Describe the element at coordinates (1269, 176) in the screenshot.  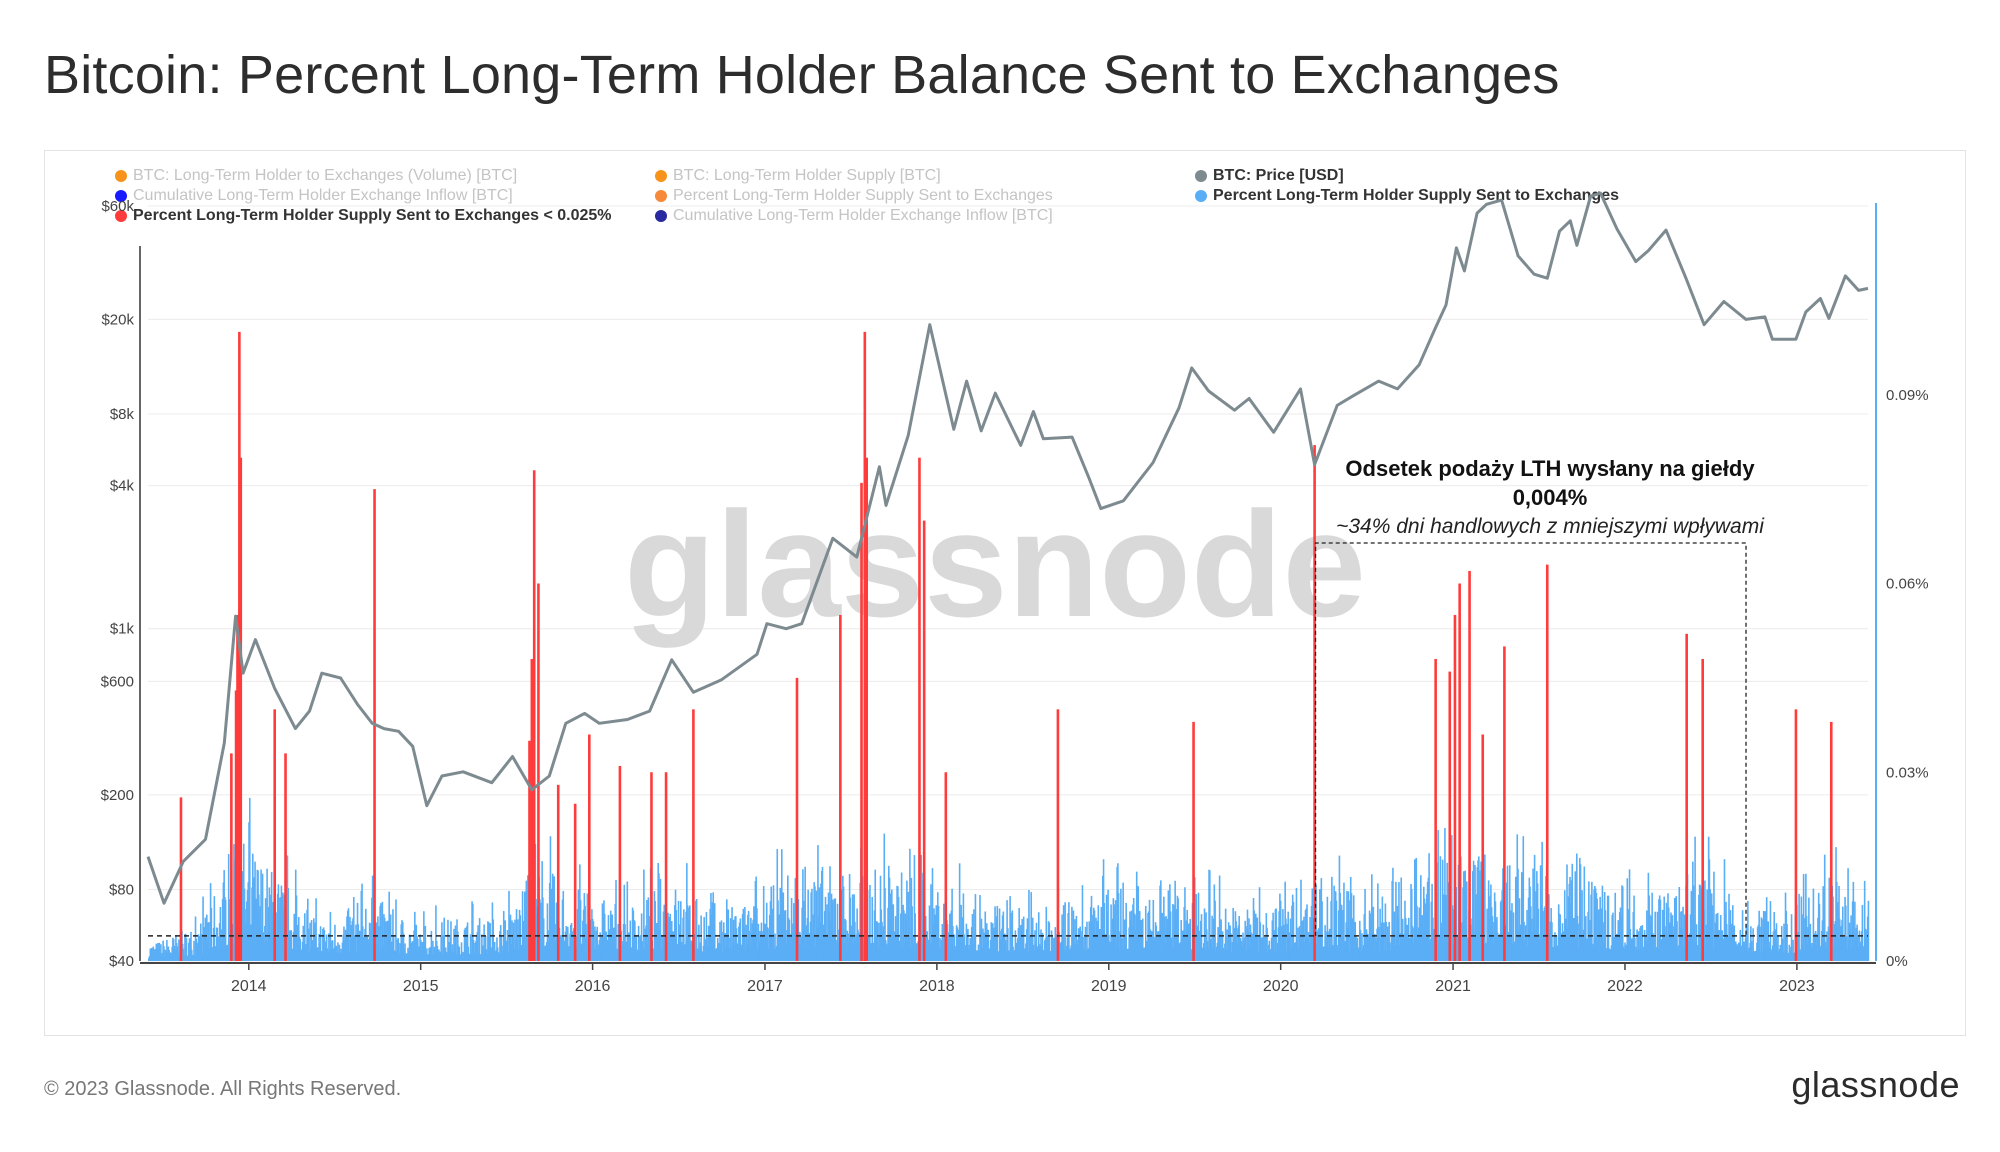
I see `legend-item: BTC: Price [USD]` at that location.